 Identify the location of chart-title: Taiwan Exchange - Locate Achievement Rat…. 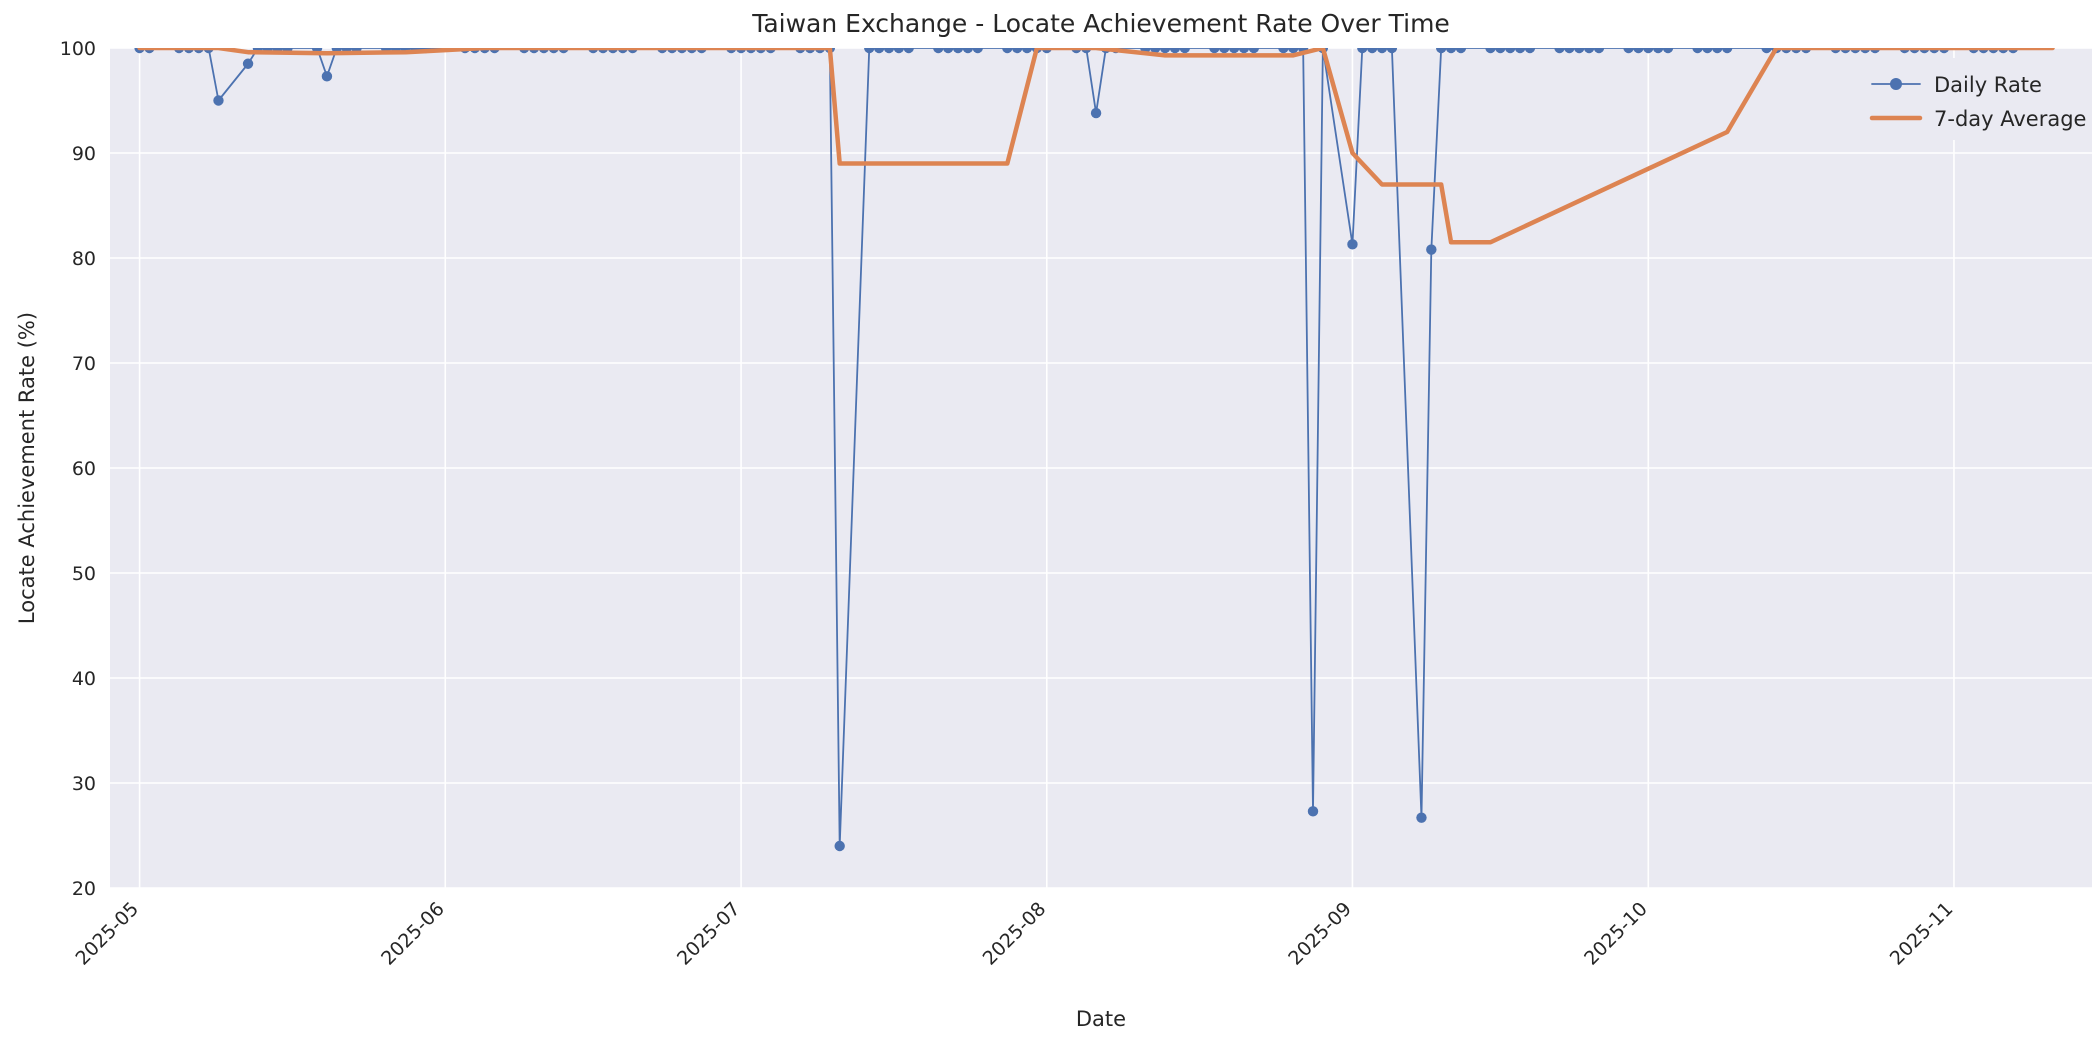
(1100, 23).